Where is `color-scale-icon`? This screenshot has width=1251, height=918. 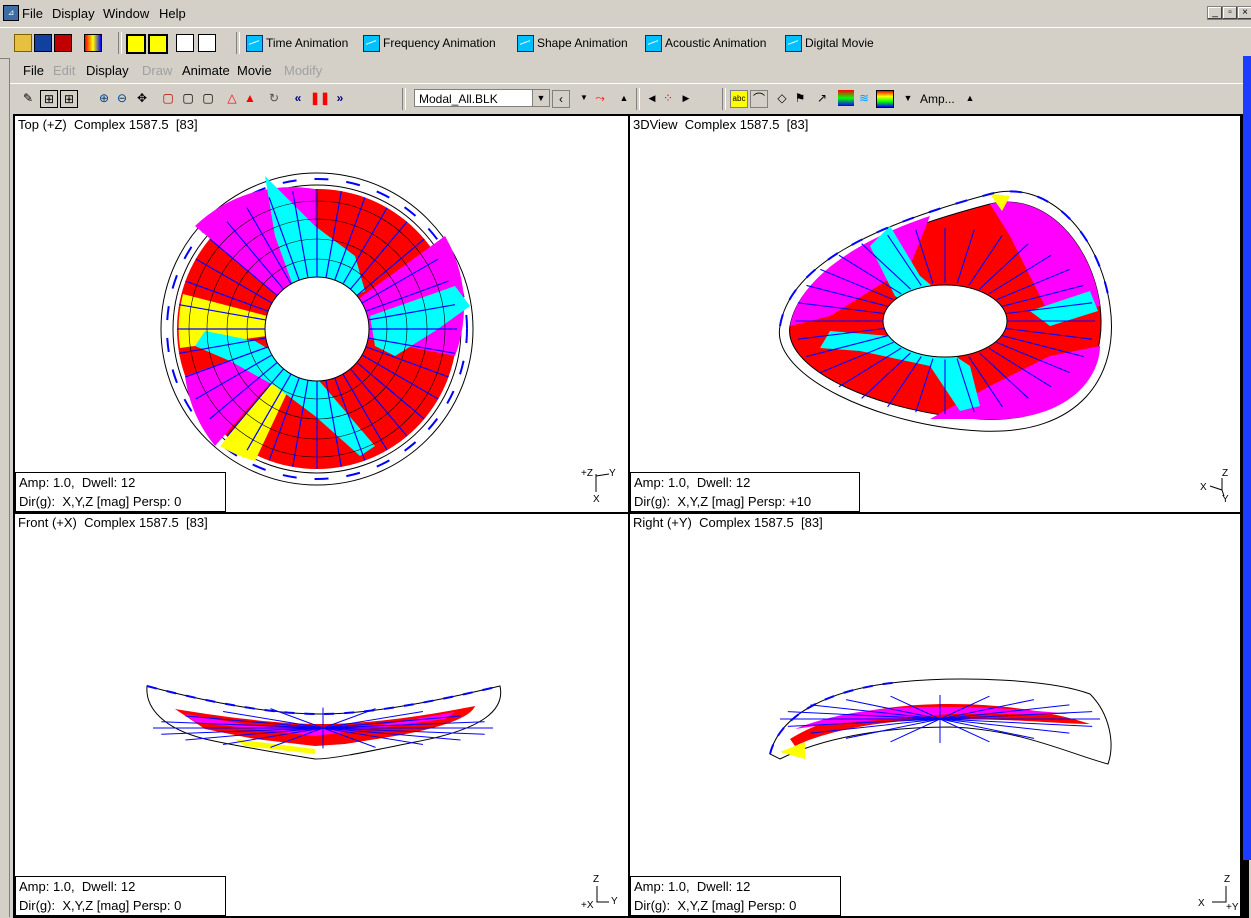
color-scale-icon is located at coordinates (885, 99).